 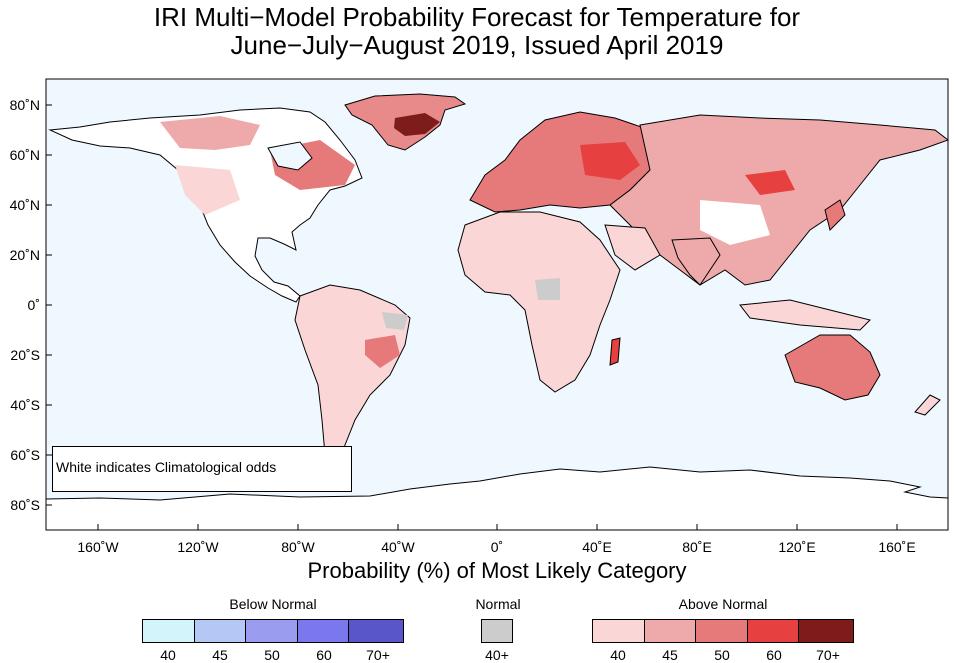 I want to click on australia, so click(x=832, y=367).